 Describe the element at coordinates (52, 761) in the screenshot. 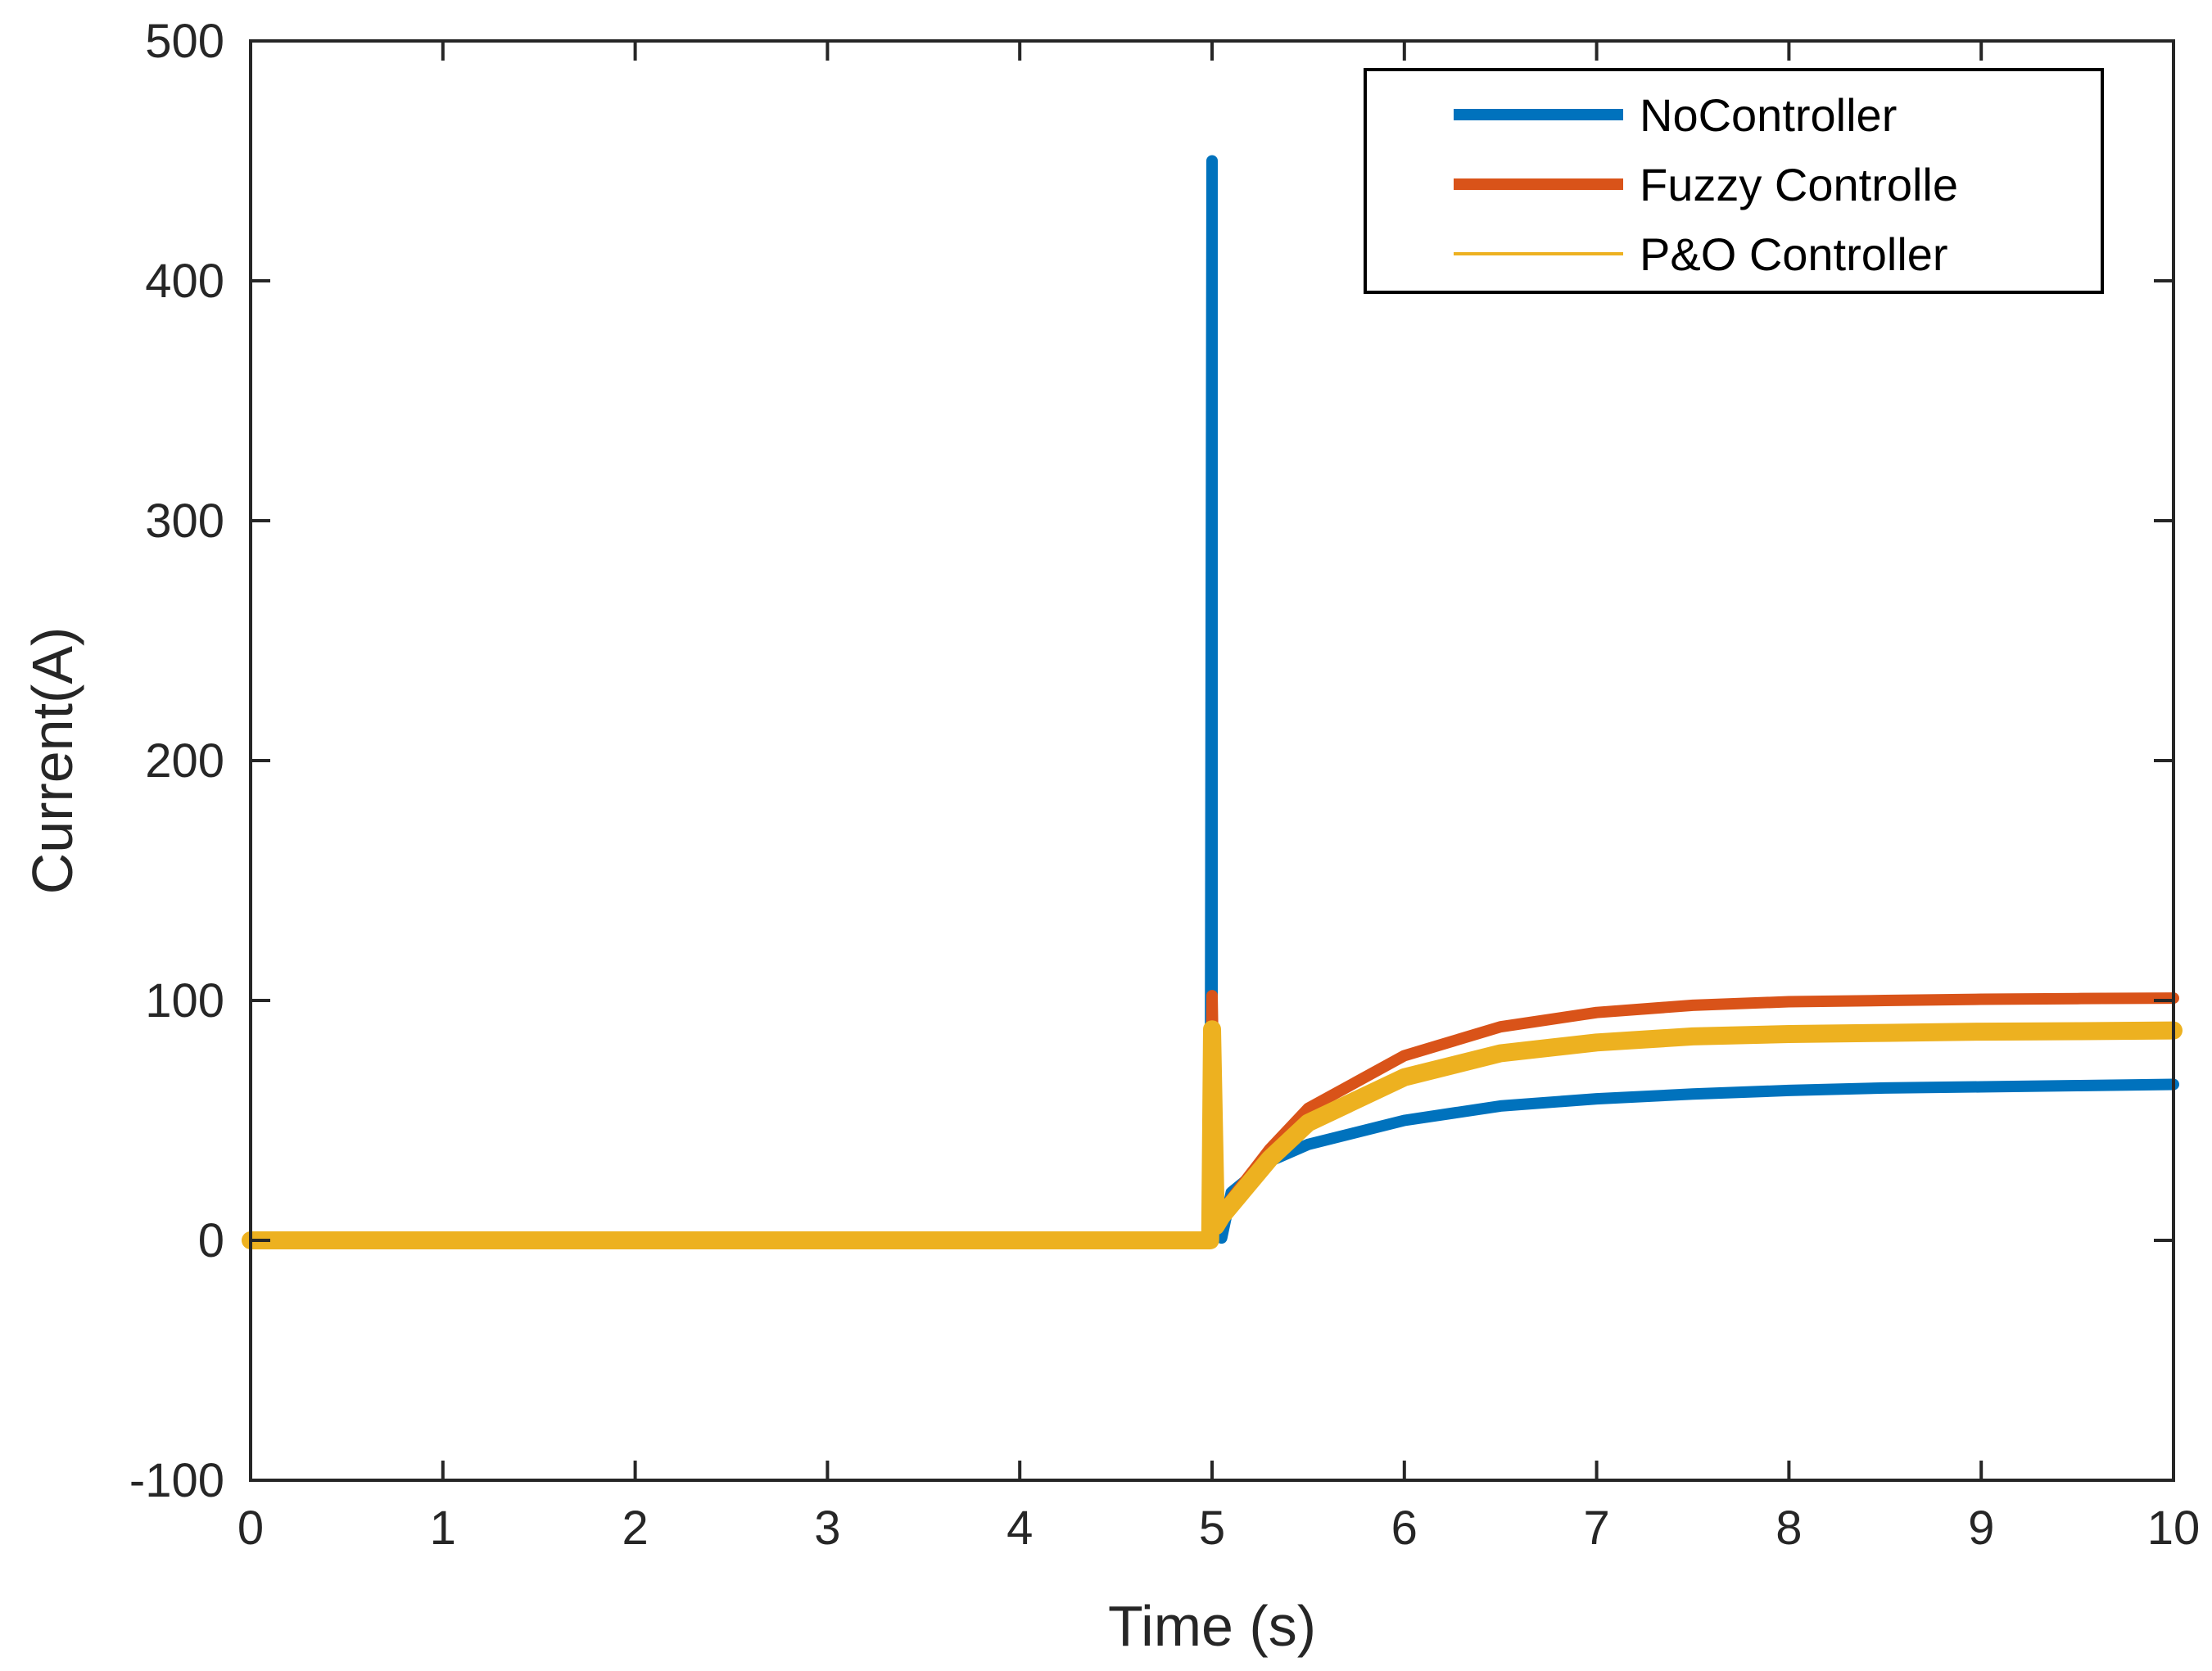

I see `y-axis-title: Current(A)` at that location.